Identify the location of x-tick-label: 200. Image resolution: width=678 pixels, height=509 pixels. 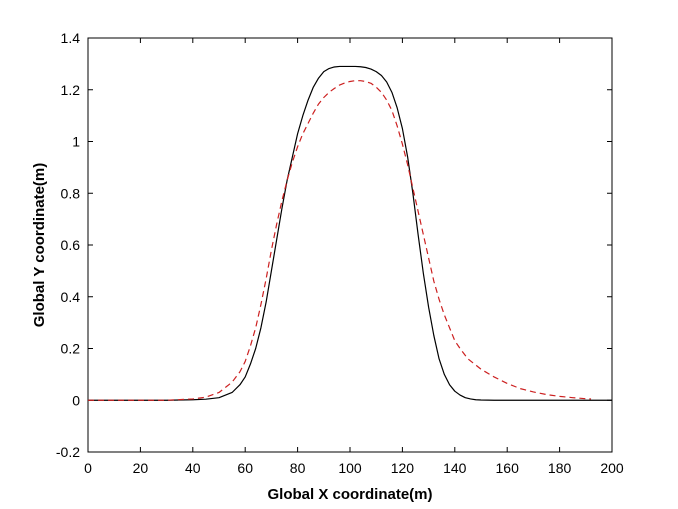
(612, 468).